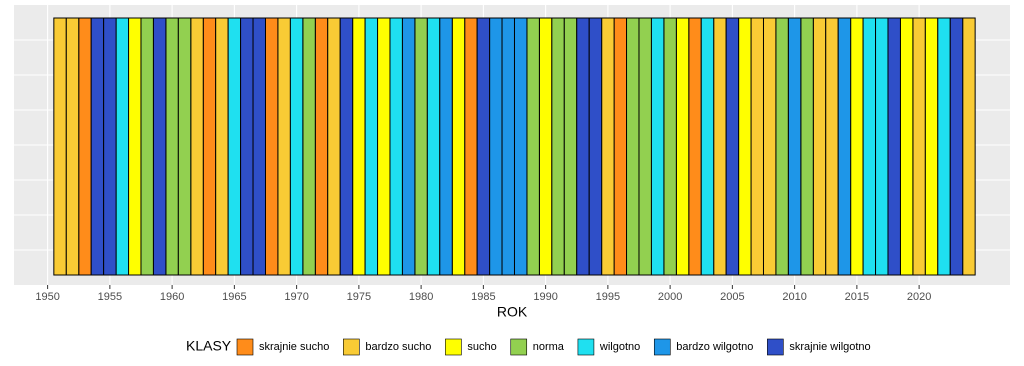  I want to click on x-tick-label: 2000, so click(670, 297).